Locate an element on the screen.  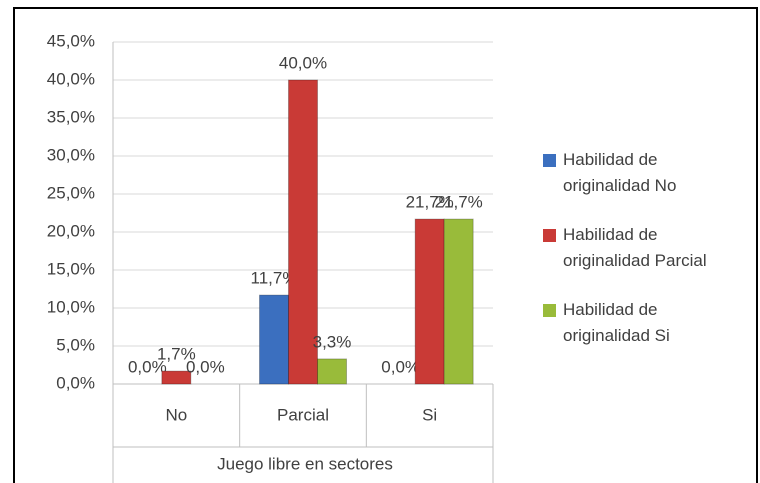
y-tick-label: 5,0% is located at coordinates (75, 344).